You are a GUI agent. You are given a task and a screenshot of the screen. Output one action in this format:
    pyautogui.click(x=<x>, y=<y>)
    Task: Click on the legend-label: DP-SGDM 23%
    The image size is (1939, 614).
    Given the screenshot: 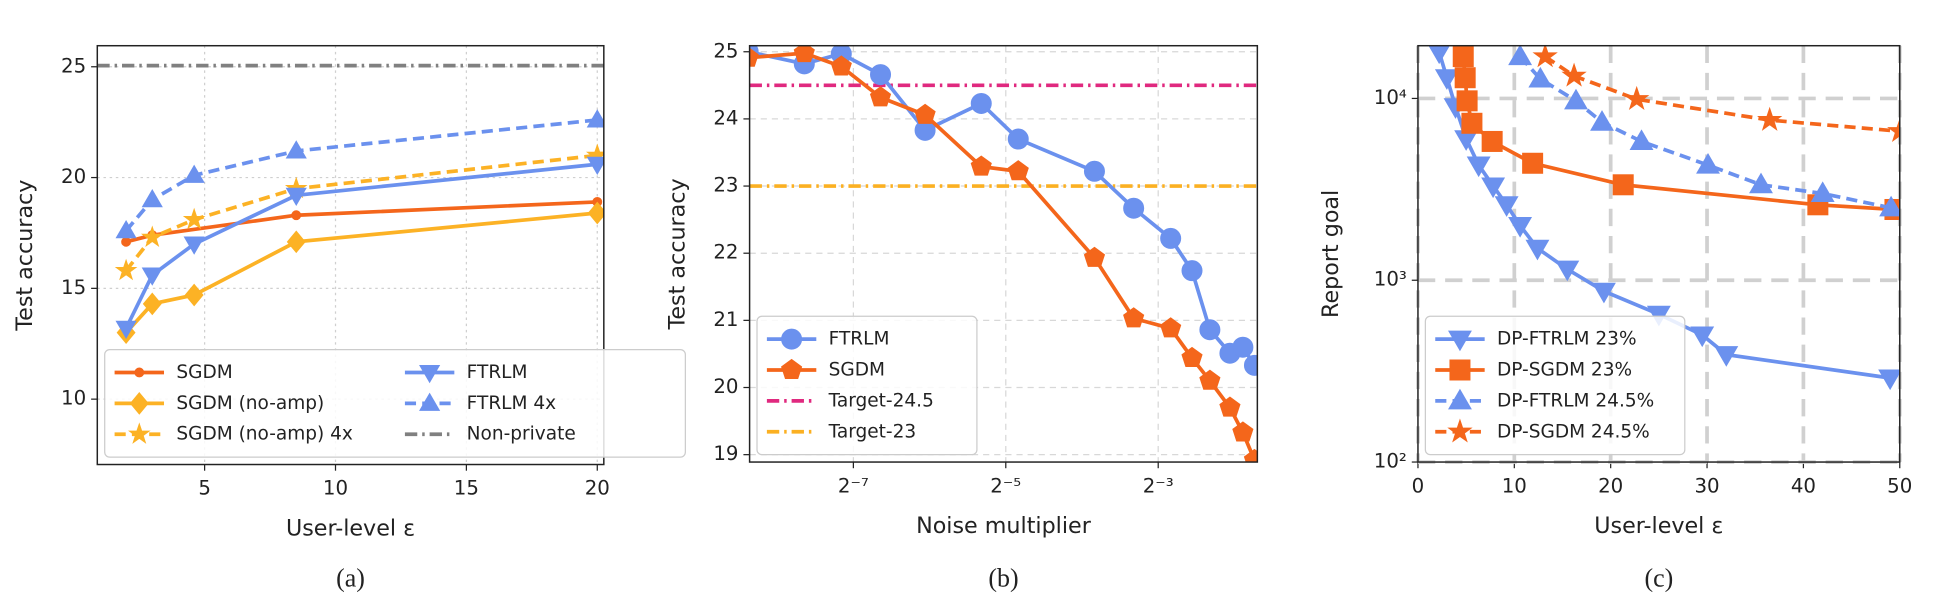 What is the action you would take?
    pyautogui.click(x=1564, y=370)
    